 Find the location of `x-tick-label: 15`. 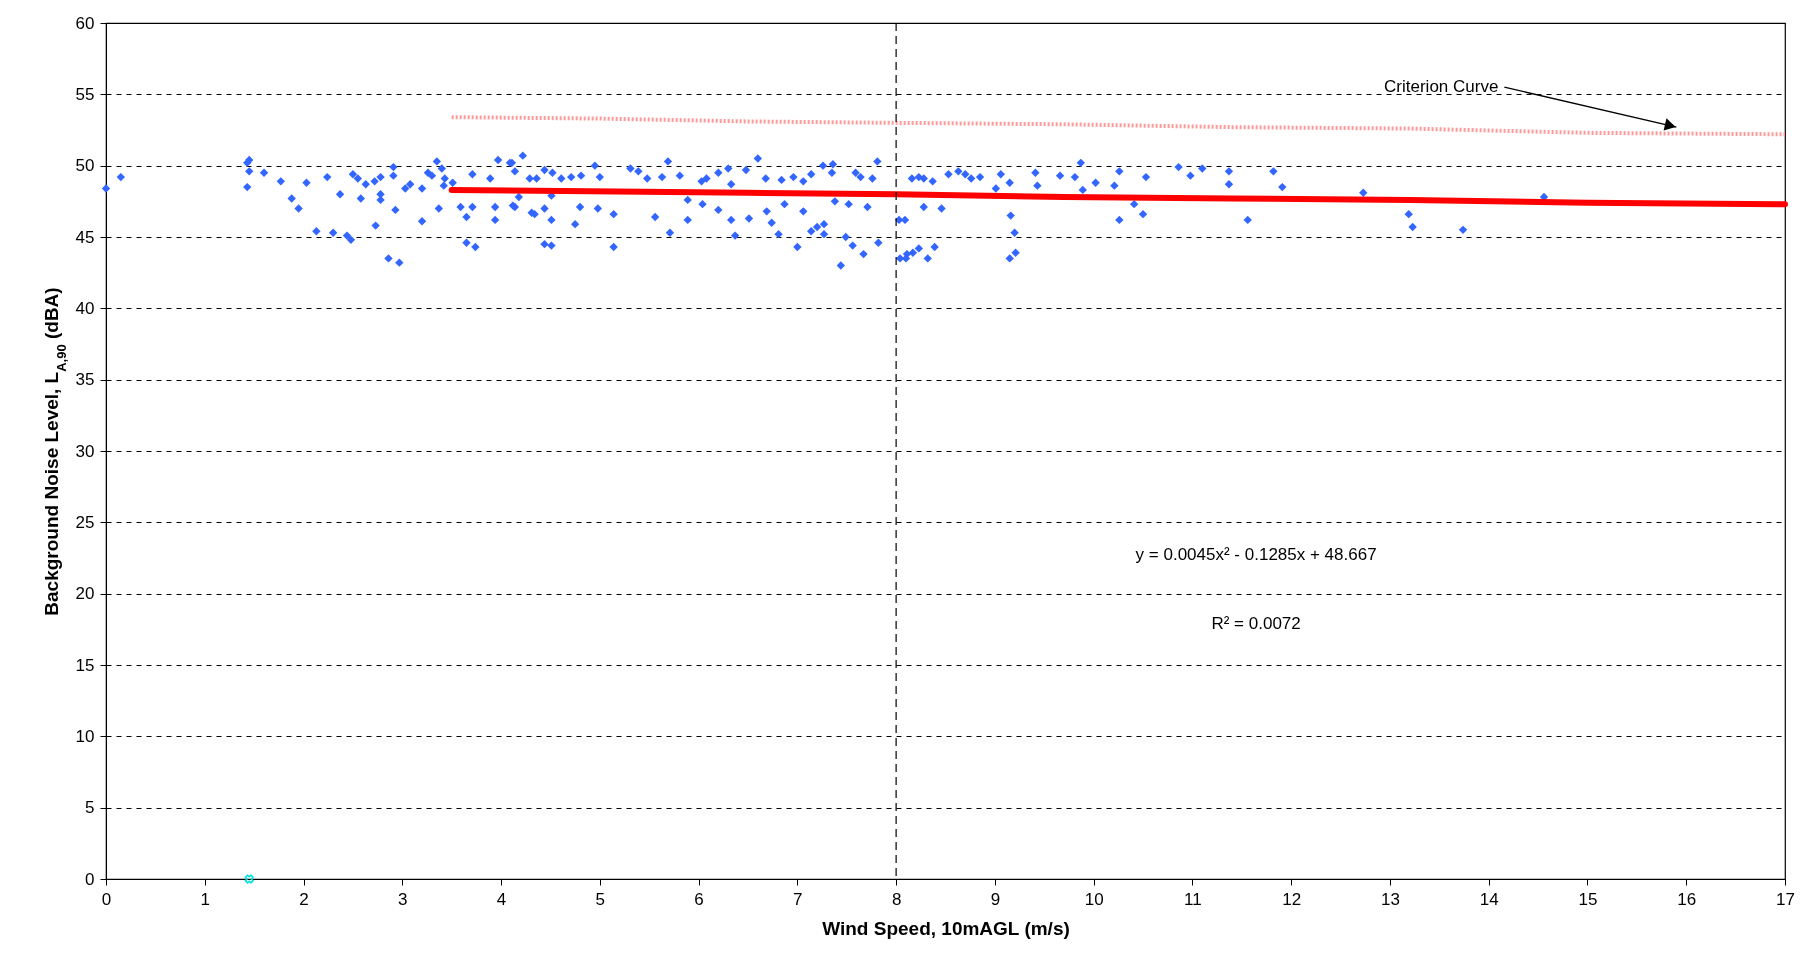

x-tick-label: 15 is located at coordinates (1588, 899).